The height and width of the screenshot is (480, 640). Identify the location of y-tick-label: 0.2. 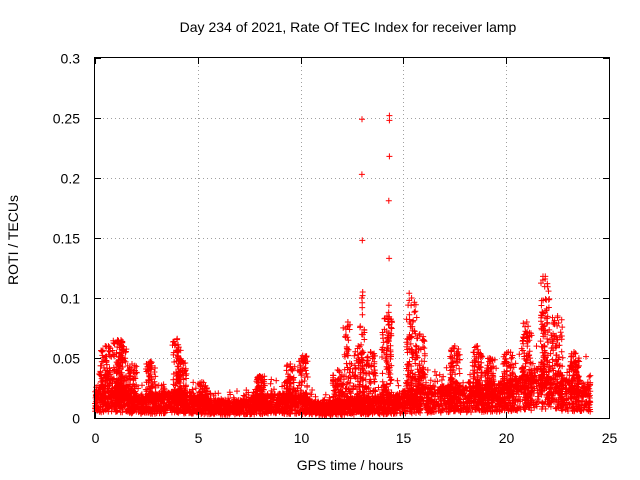
(71, 179).